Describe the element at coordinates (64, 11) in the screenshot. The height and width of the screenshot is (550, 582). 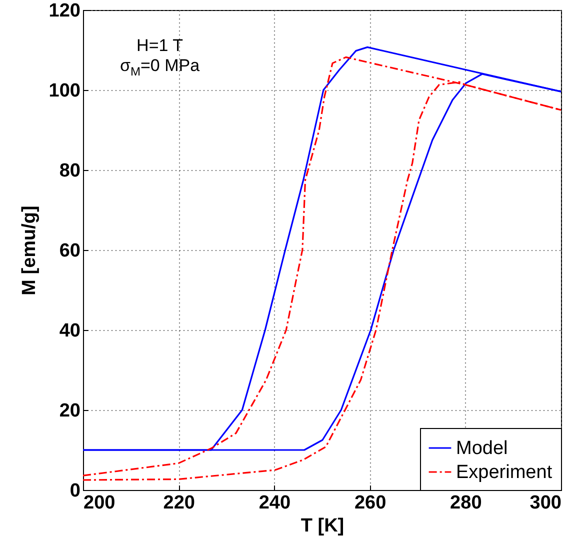
I see `y-tick-label: 120` at that location.